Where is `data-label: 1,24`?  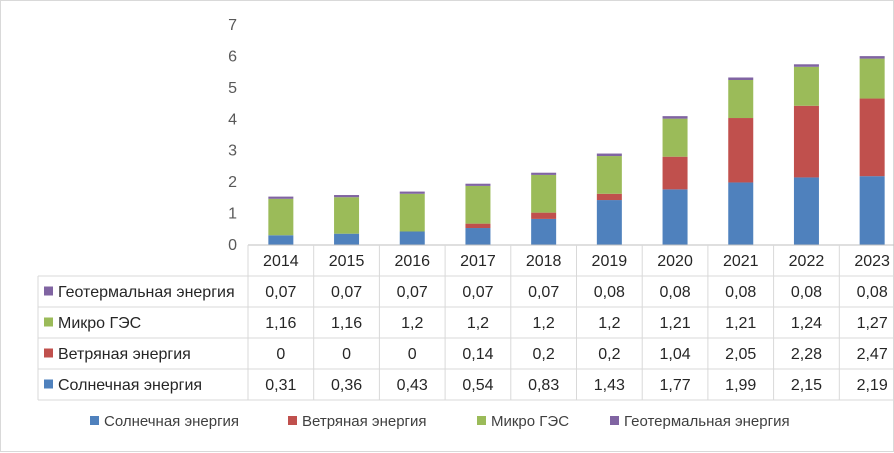 data-label: 1,24 is located at coordinates (806, 323).